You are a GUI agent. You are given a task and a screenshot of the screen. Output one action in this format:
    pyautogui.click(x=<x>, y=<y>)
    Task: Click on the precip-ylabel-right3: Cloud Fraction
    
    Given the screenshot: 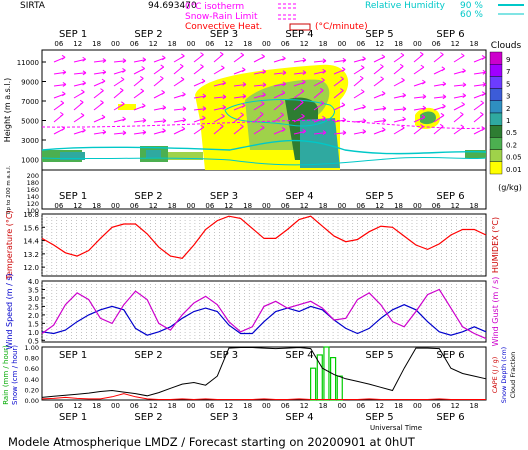 What is the action you would take?
    pyautogui.click(x=513, y=375)
    